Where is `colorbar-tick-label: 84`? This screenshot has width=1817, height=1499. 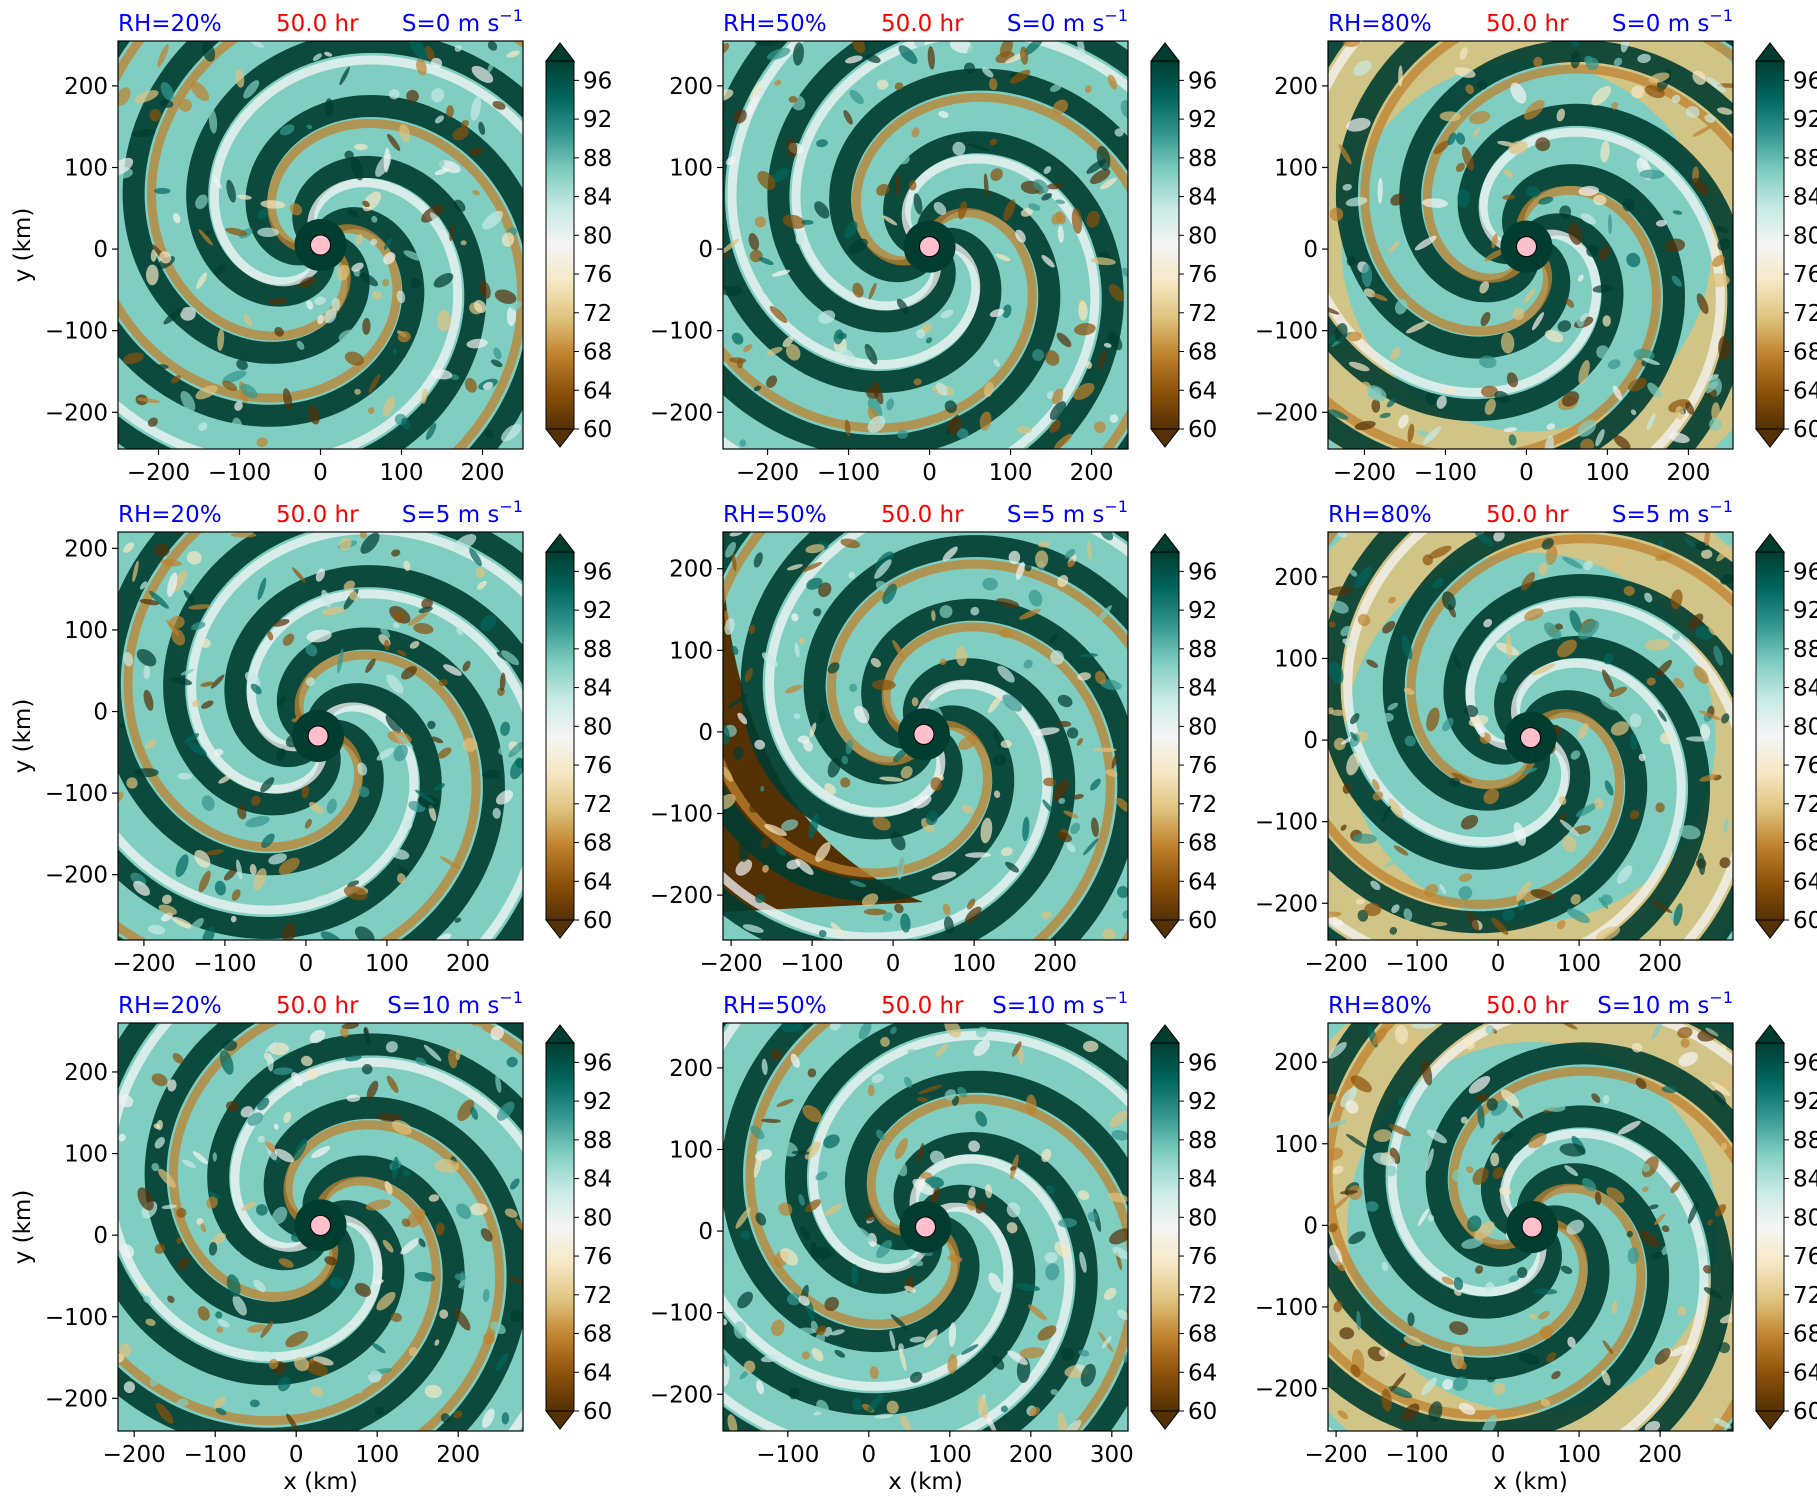 colorbar-tick-label: 84 is located at coordinates (597, 198).